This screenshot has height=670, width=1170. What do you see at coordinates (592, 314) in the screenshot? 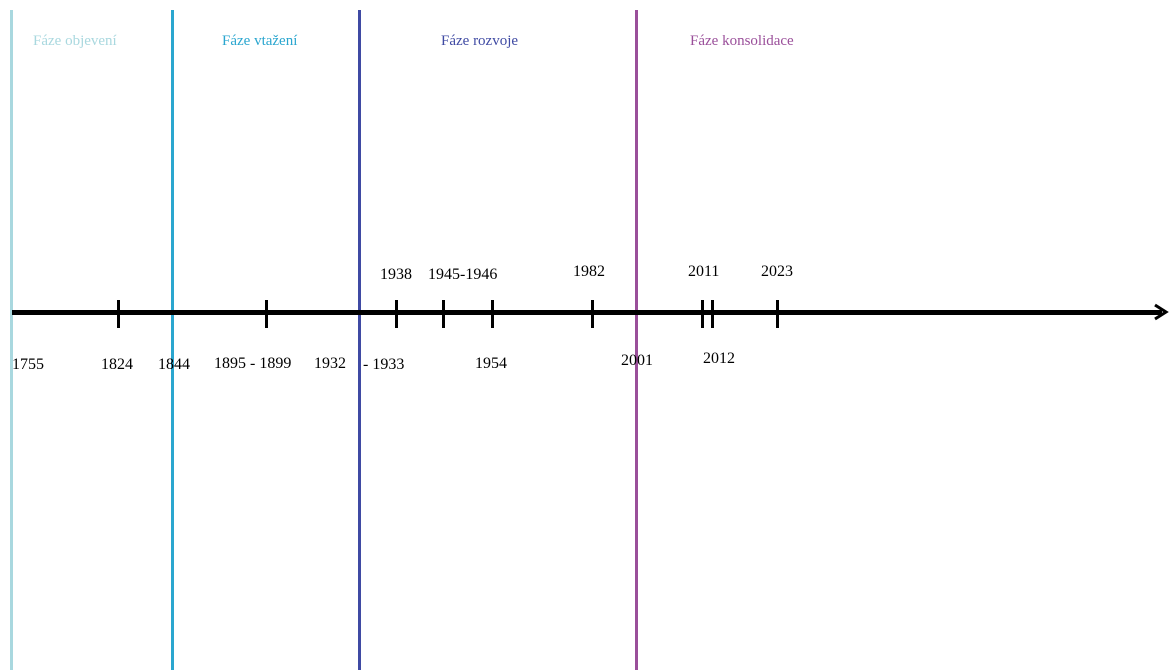
I see `tick-1982` at bounding box center [592, 314].